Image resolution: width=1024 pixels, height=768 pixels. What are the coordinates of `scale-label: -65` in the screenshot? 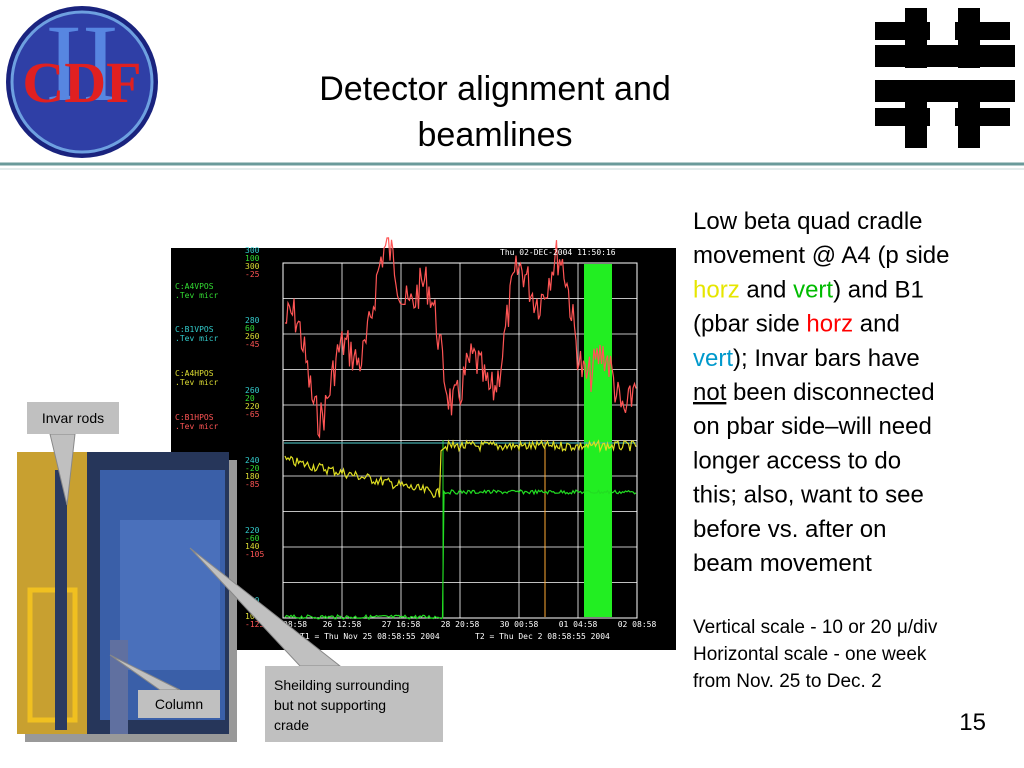 It's located at (252, 414).